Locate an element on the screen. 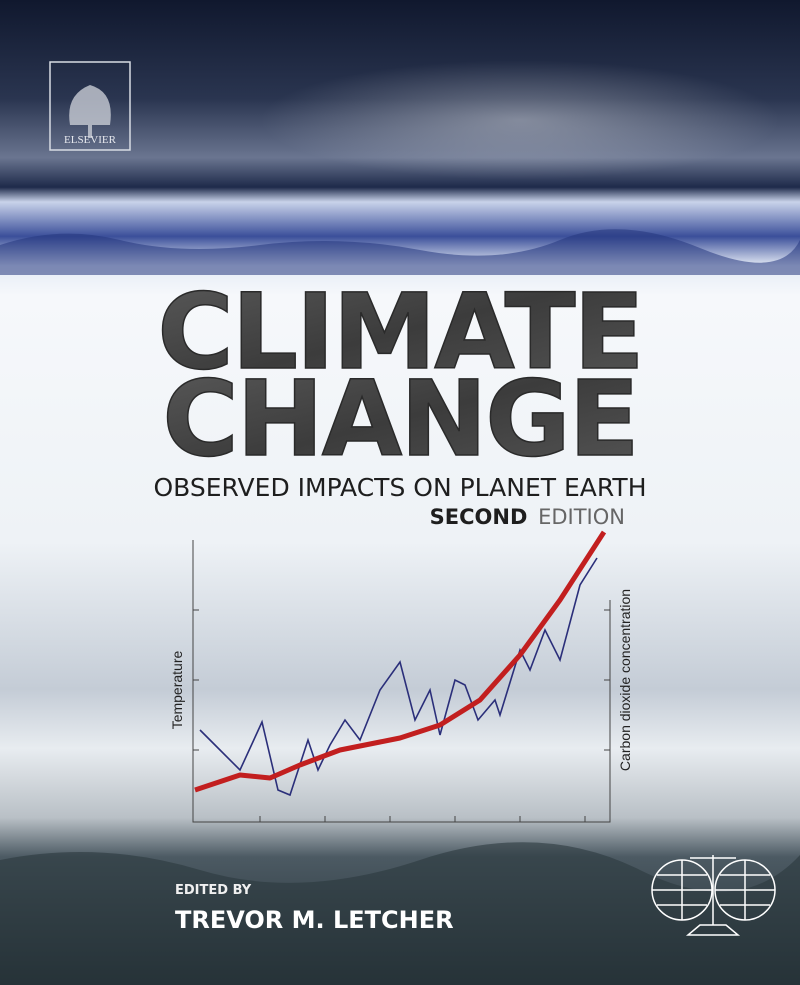 Image resolution: width=800 pixels, height=985 pixels. title-line: CLIMATE is located at coordinates (399, 332).